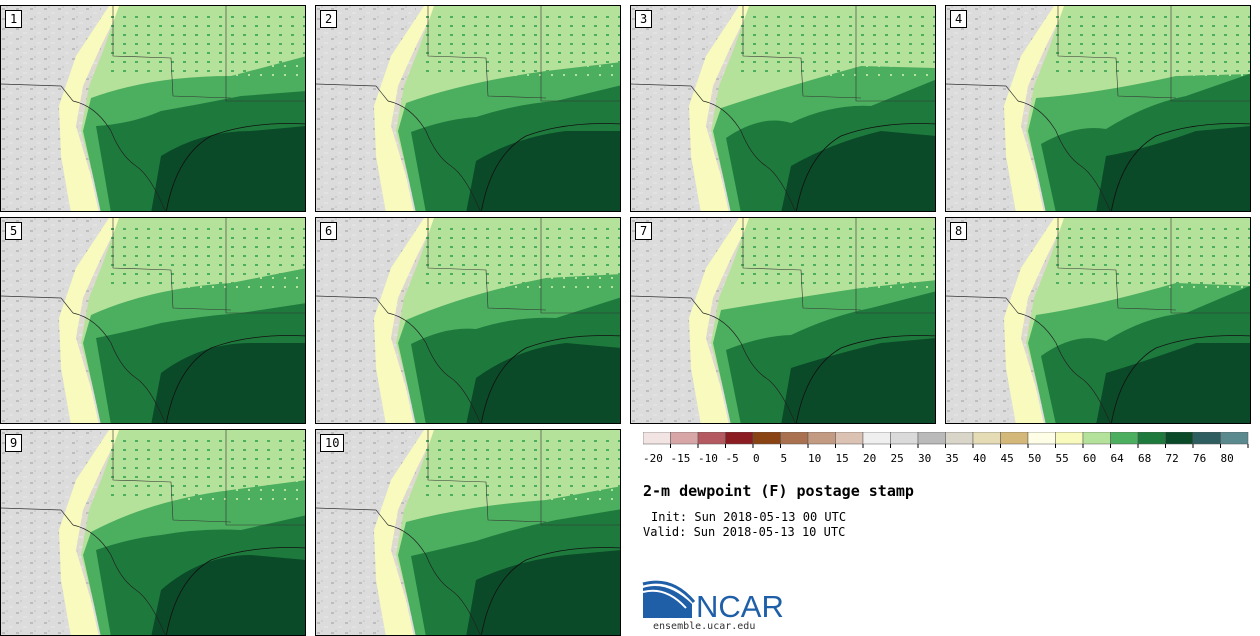 The height and width of the screenshot is (636, 1260). Describe the element at coordinates (756, 458) in the screenshot. I see `colorbar-tick-label: 0` at that location.